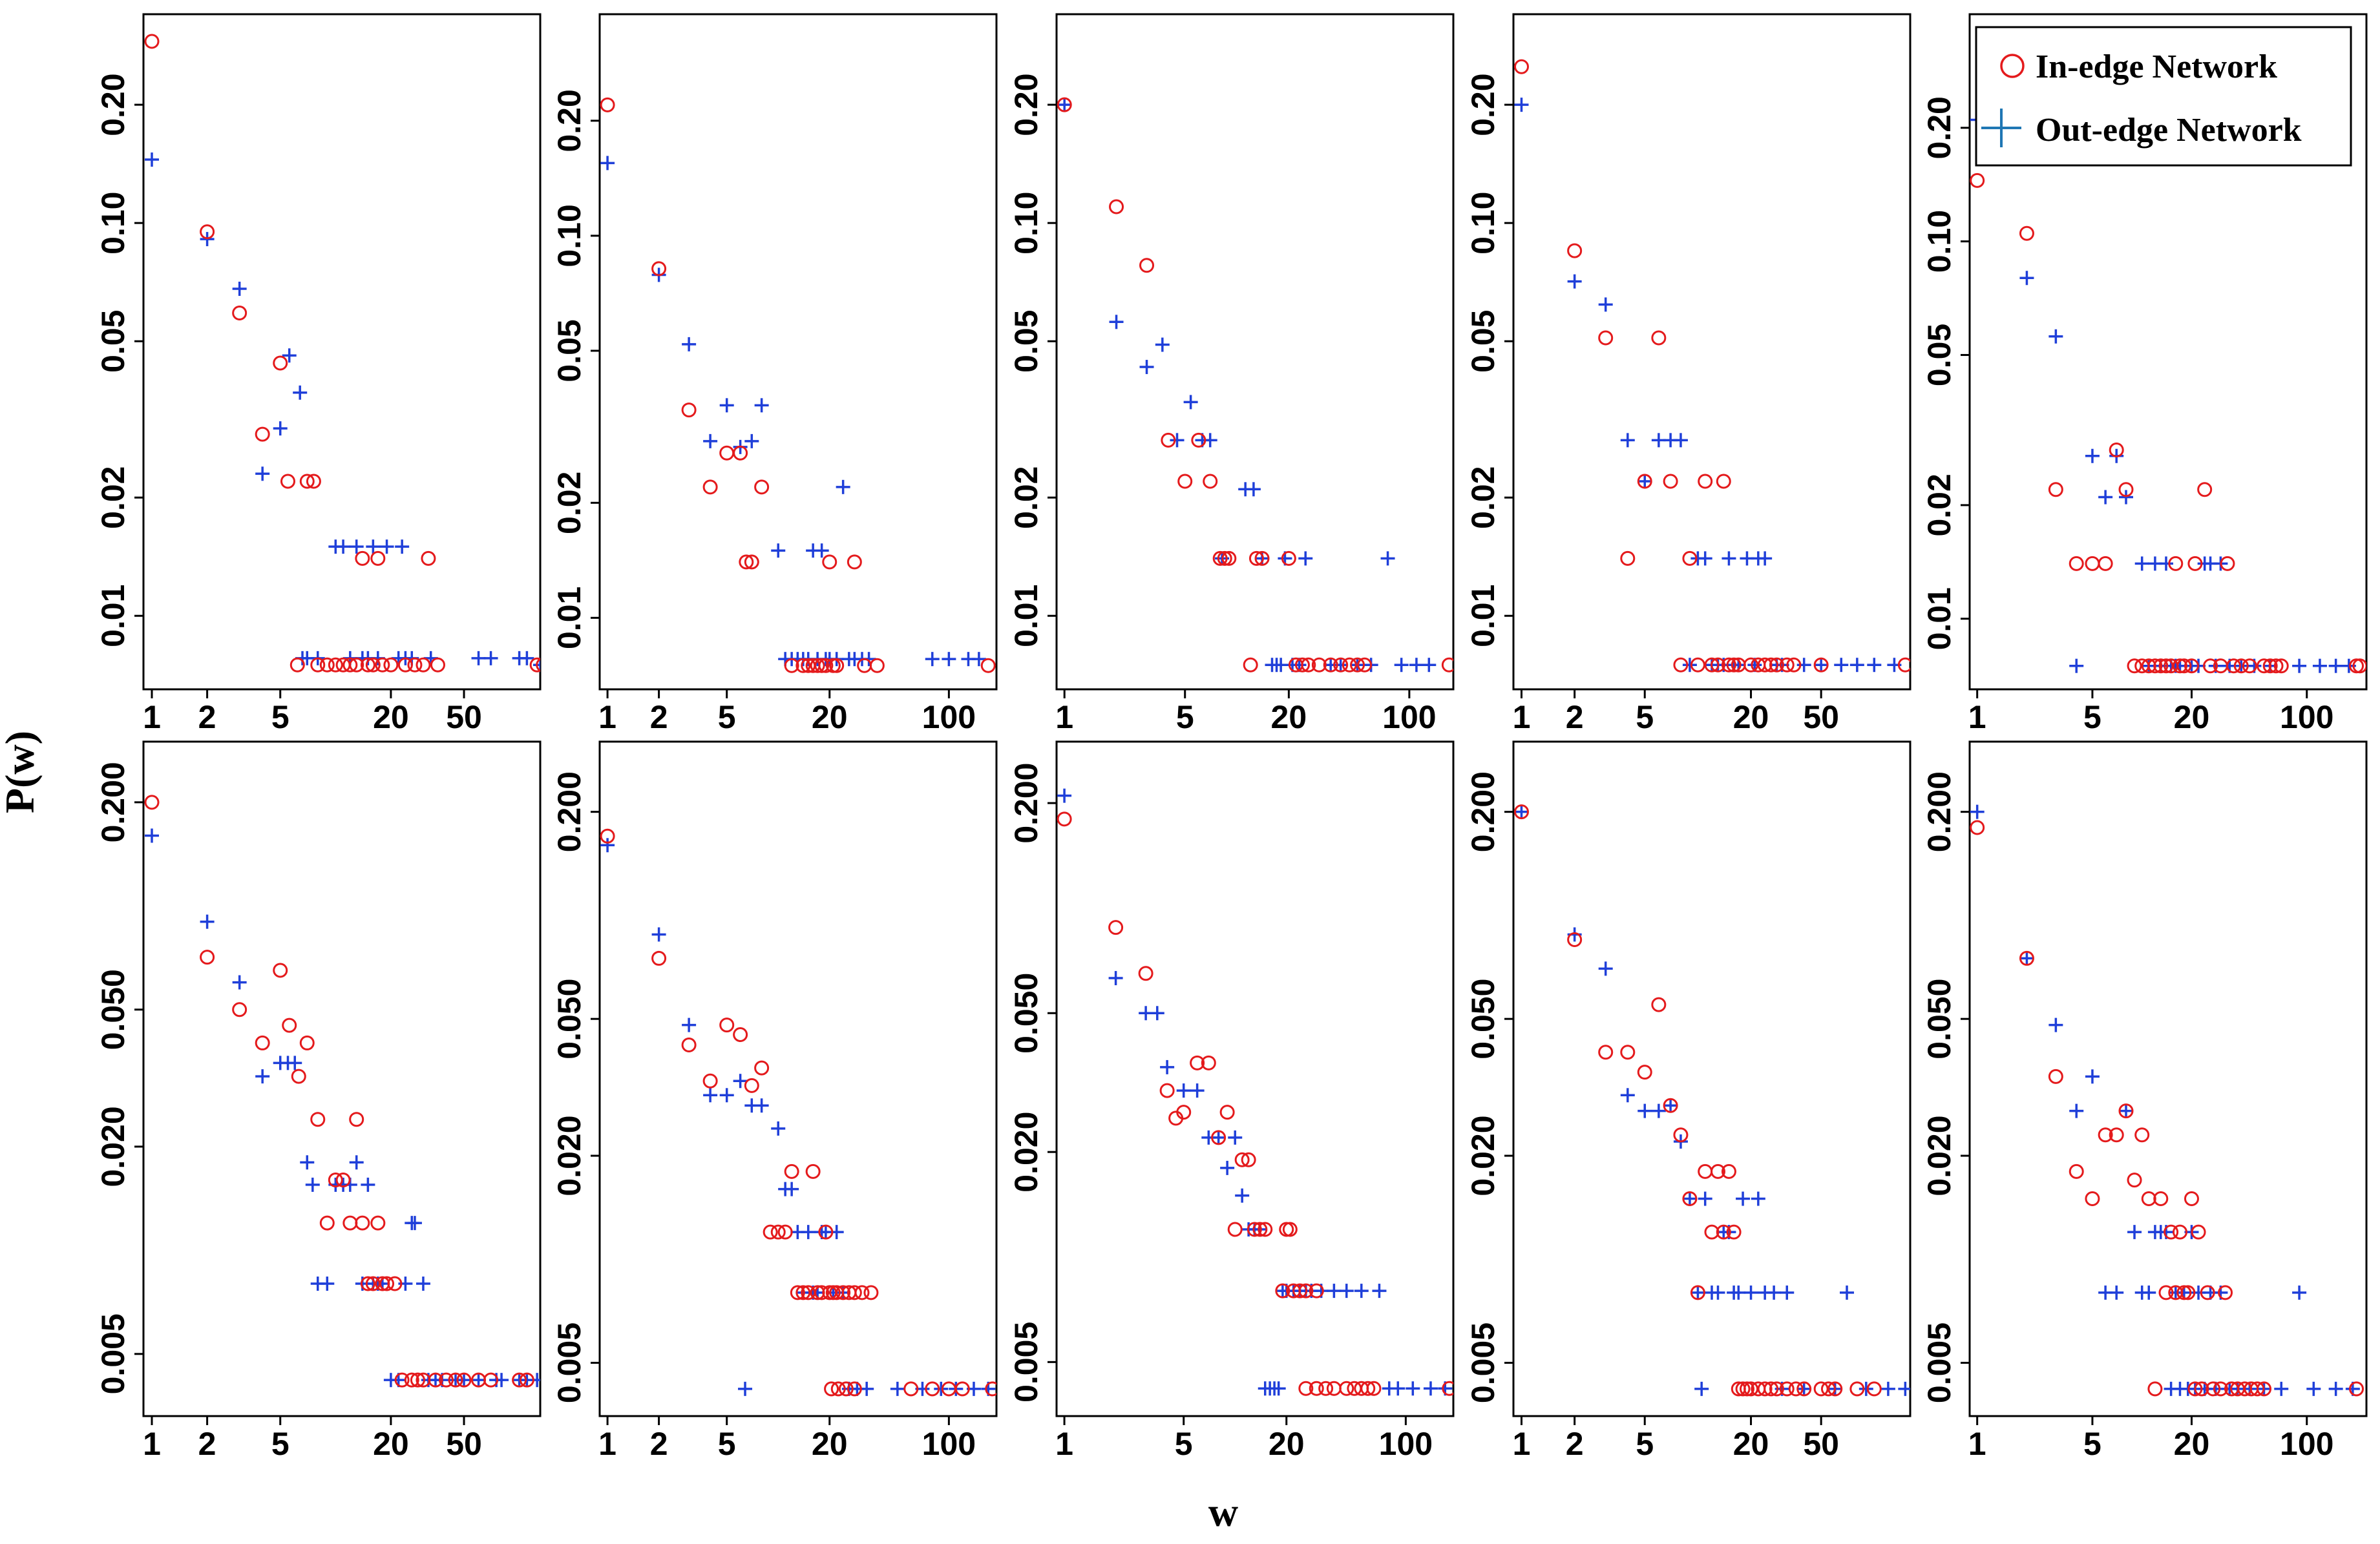  What do you see at coordinates (1939, 355) in the screenshot?
I see `y-tick-label: 0.05` at bounding box center [1939, 355].